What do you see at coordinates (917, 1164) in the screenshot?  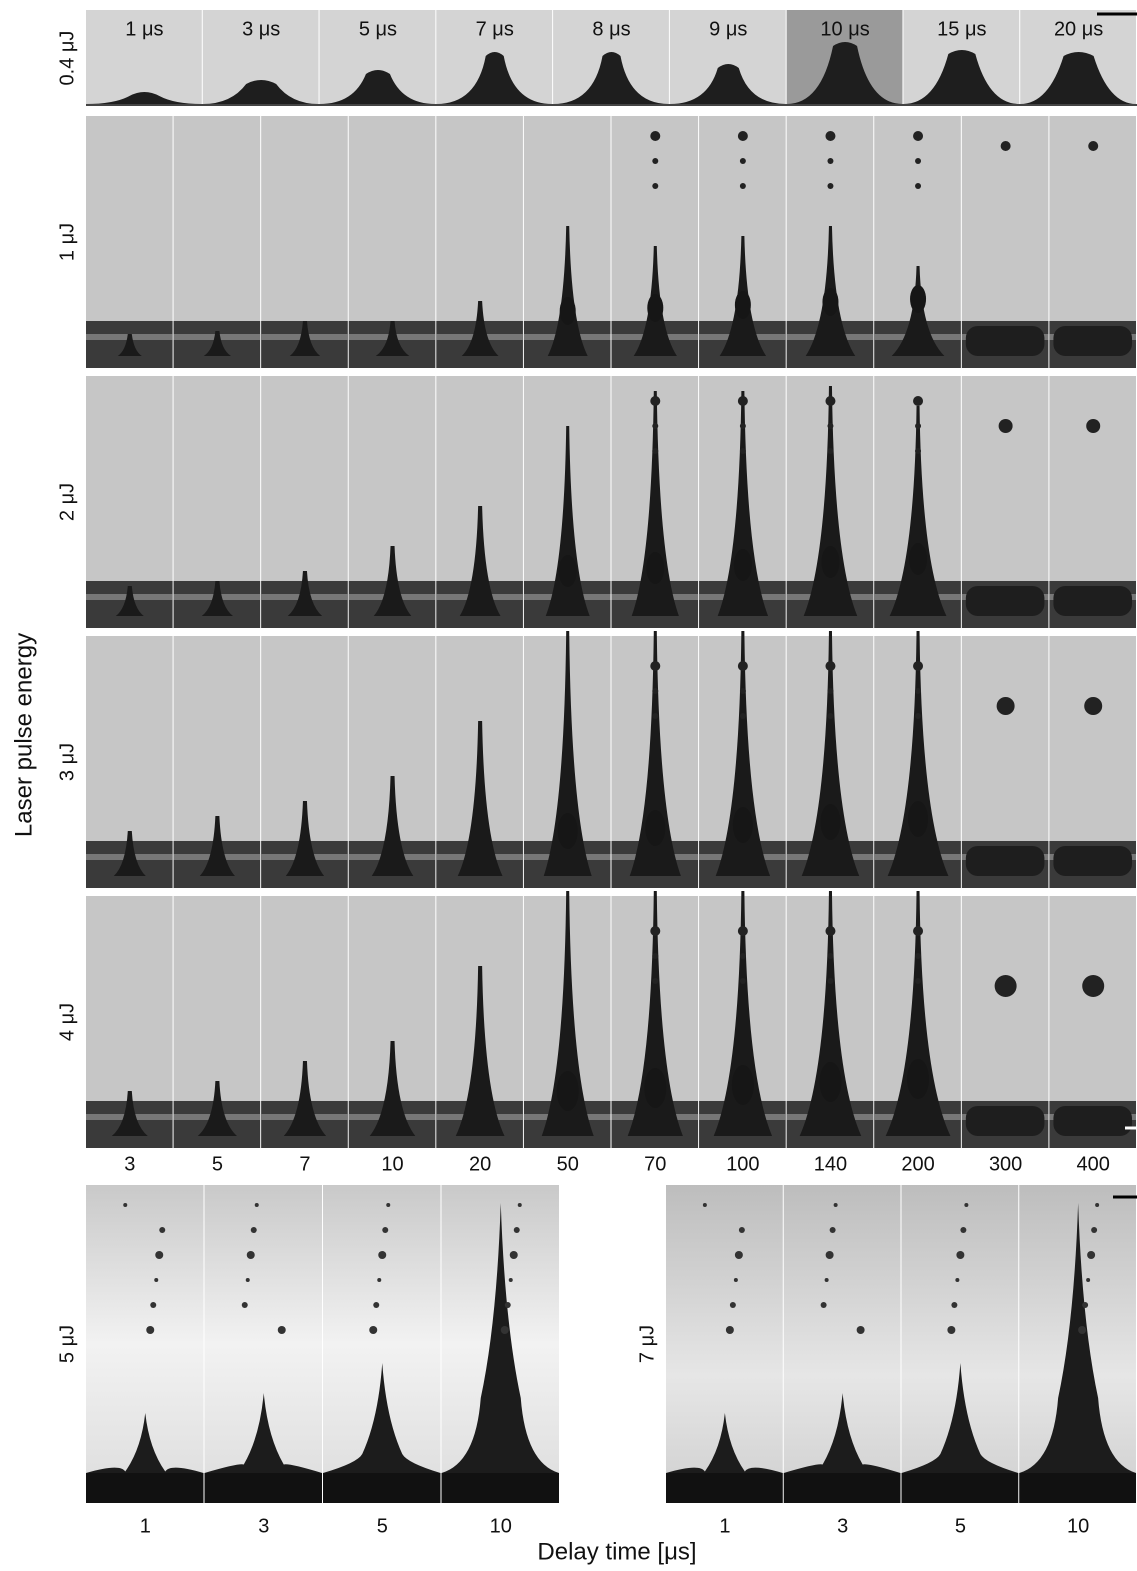 I see `time-label: 200` at bounding box center [917, 1164].